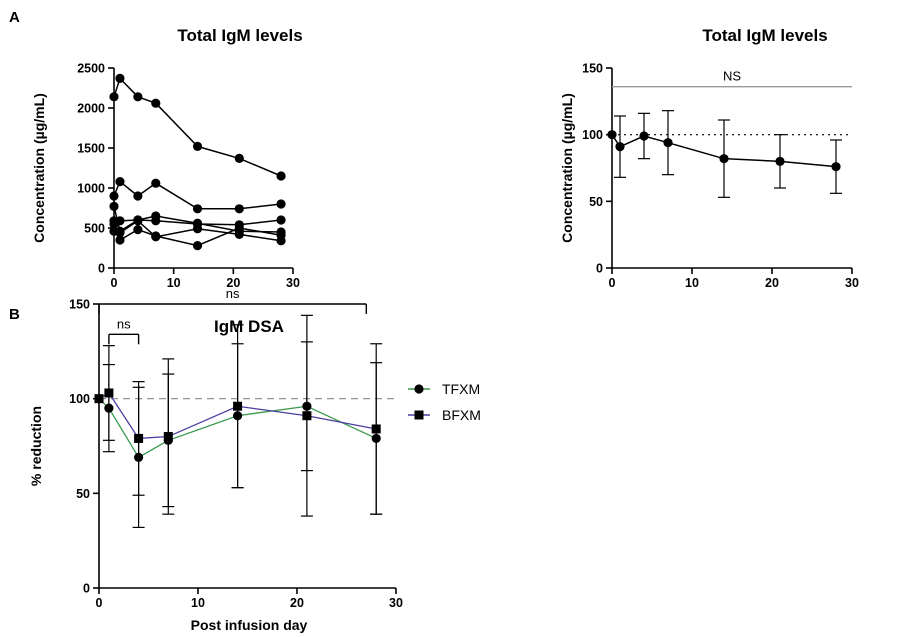 This screenshot has height=637, width=919. What do you see at coordinates (91, 109) in the screenshot?
I see `y-tick-label: 2000` at bounding box center [91, 109].